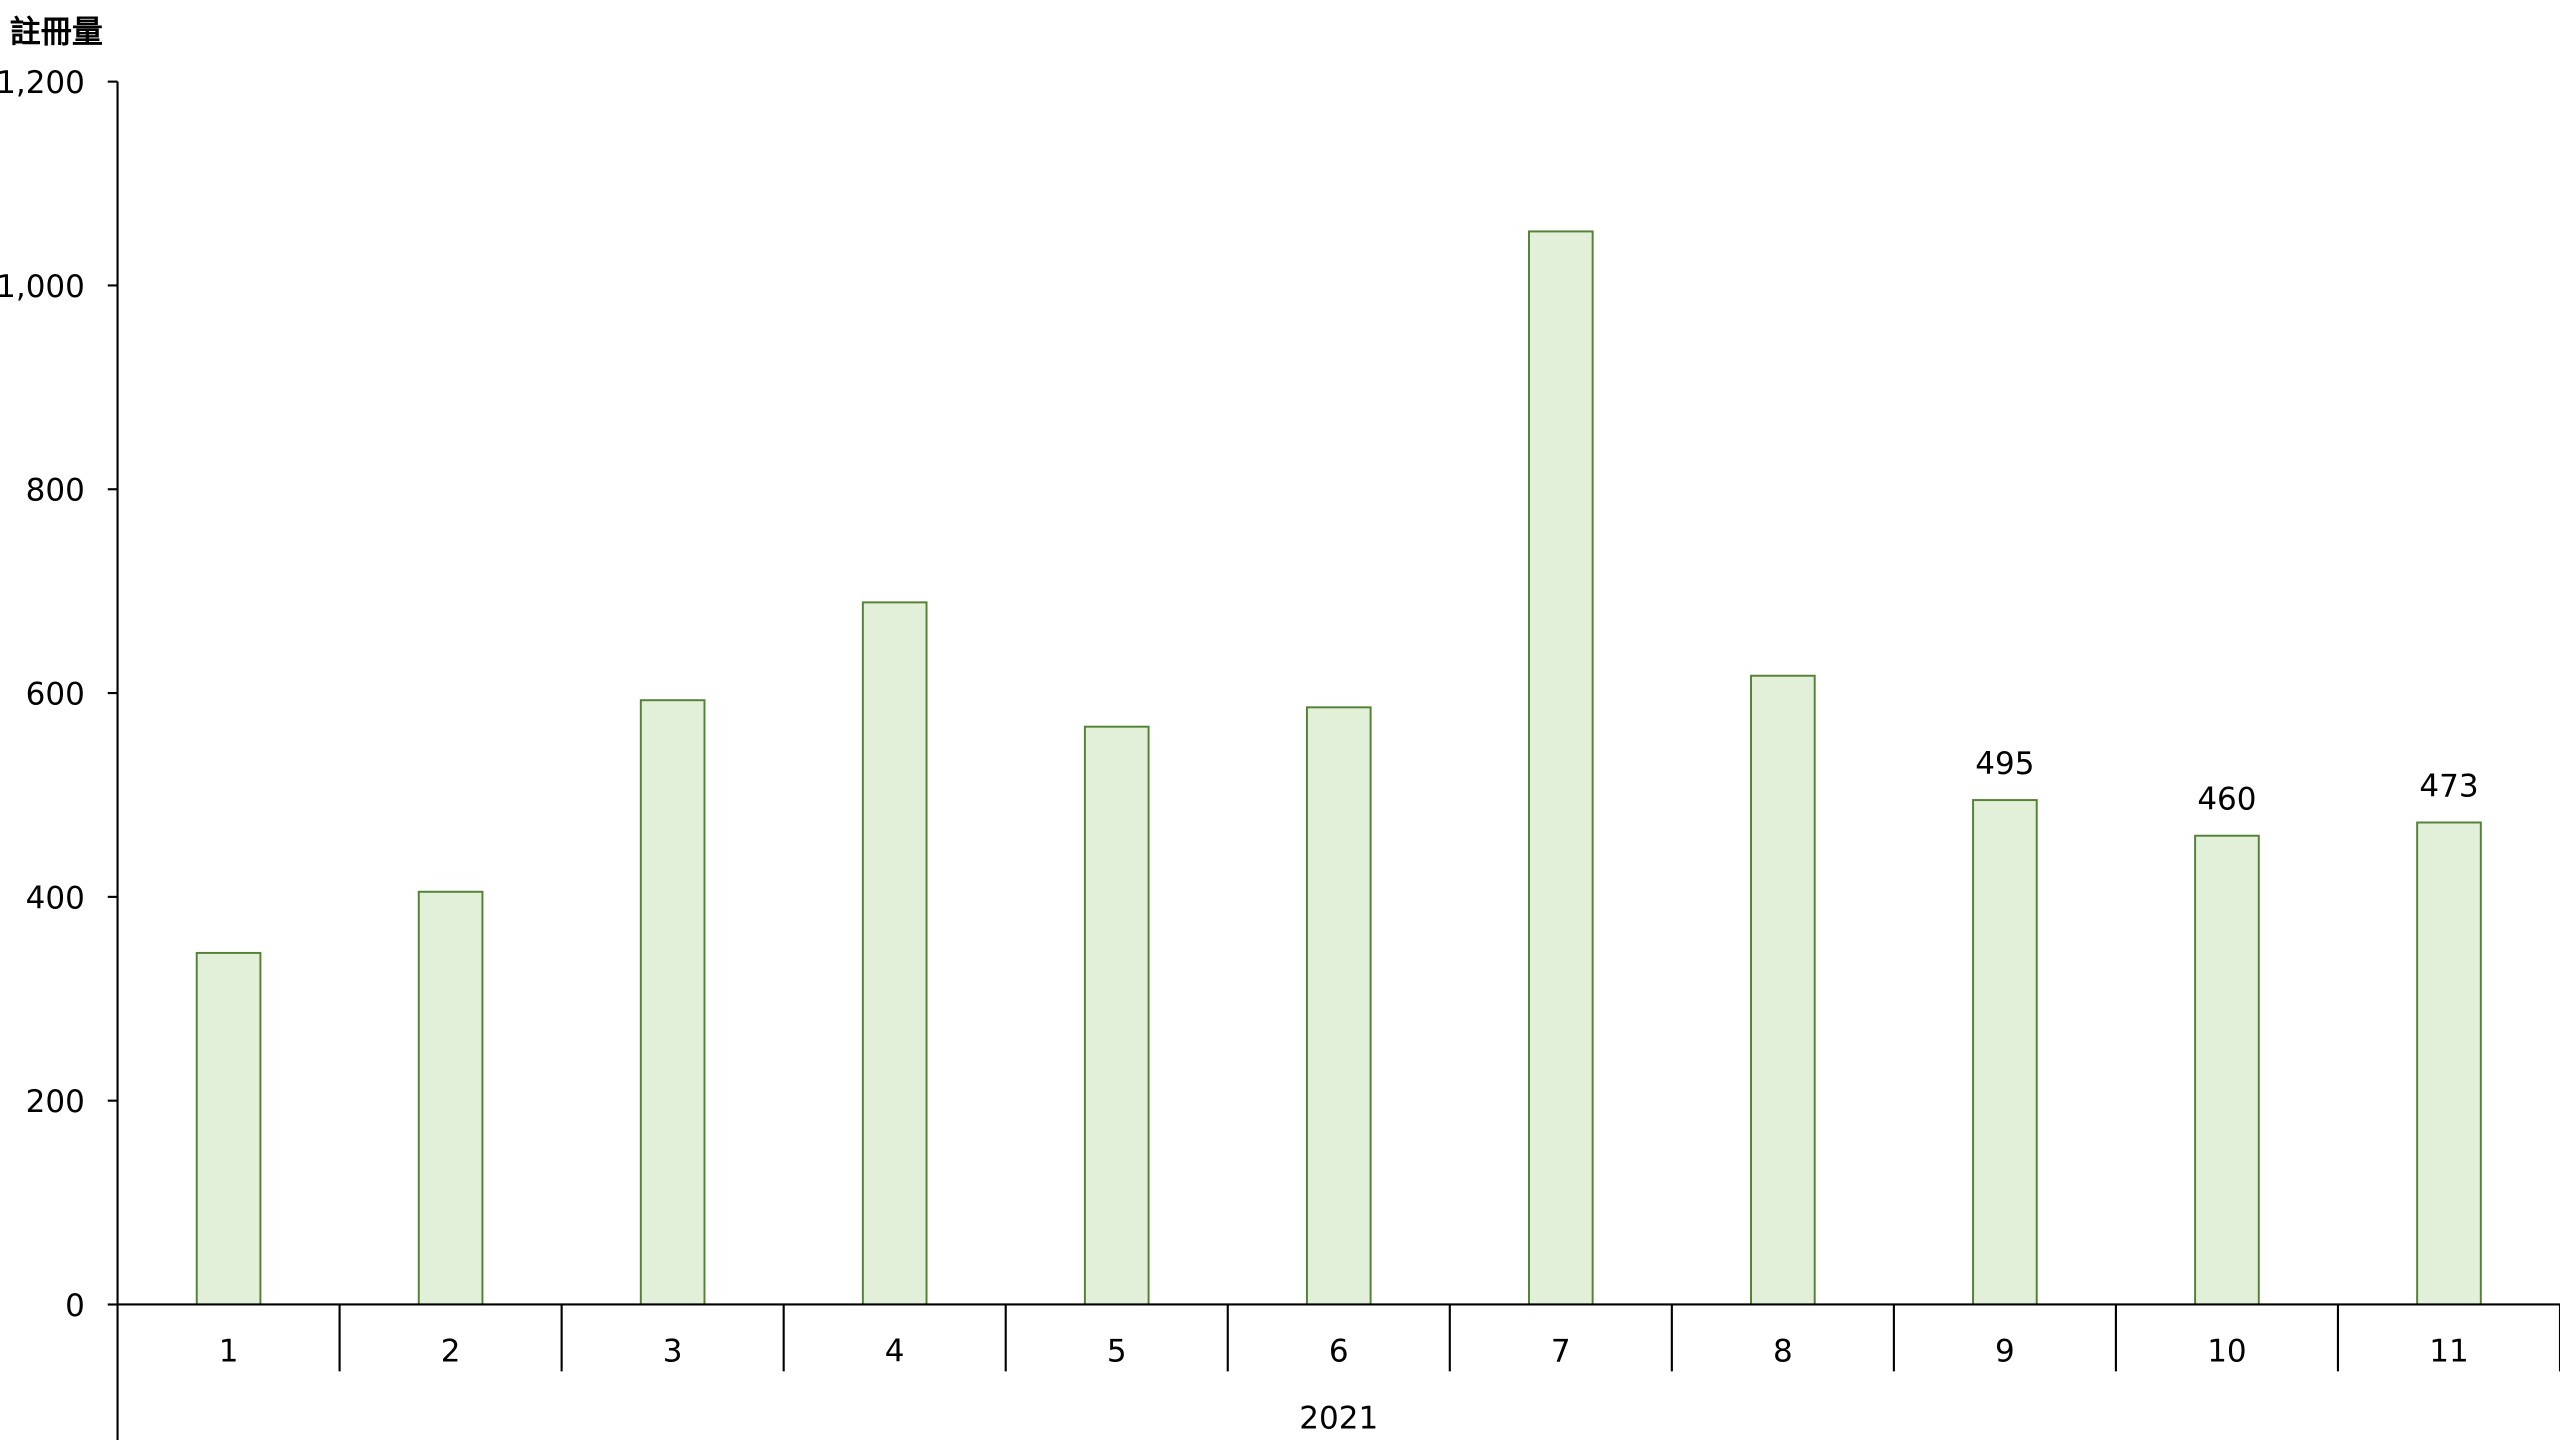 The width and height of the screenshot is (2560, 1440). What do you see at coordinates (55, 694) in the screenshot?
I see `y-tick-label: 600` at bounding box center [55, 694].